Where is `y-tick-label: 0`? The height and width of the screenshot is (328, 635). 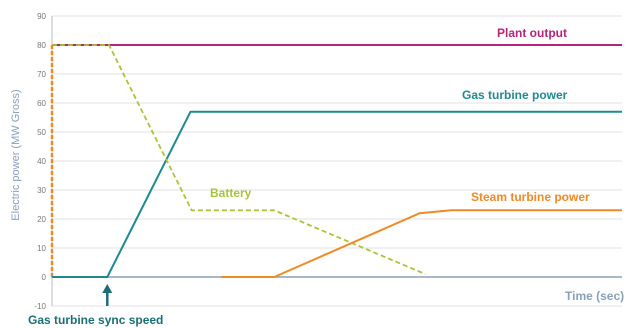 y-tick-label: 0 is located at coordinates (44, 277).